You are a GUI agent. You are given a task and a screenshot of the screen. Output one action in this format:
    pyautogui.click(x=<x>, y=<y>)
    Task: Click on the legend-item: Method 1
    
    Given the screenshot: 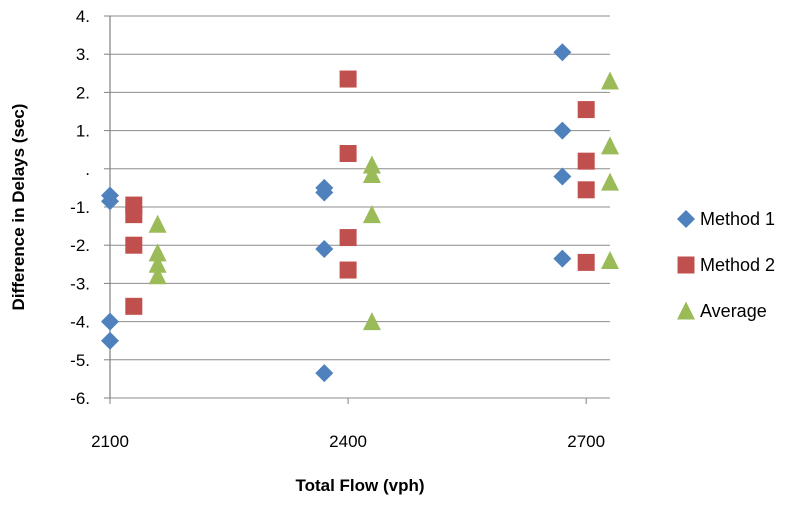 What is the action you would take?
    pyautogui.click(x=726, y=219)
    